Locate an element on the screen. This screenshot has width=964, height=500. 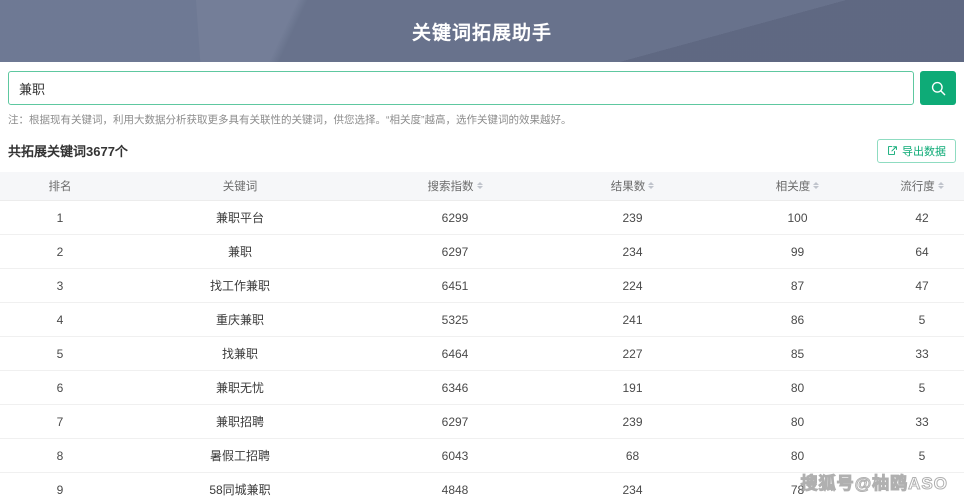
cell-index: 6043 is located at coordinates (455, 456).